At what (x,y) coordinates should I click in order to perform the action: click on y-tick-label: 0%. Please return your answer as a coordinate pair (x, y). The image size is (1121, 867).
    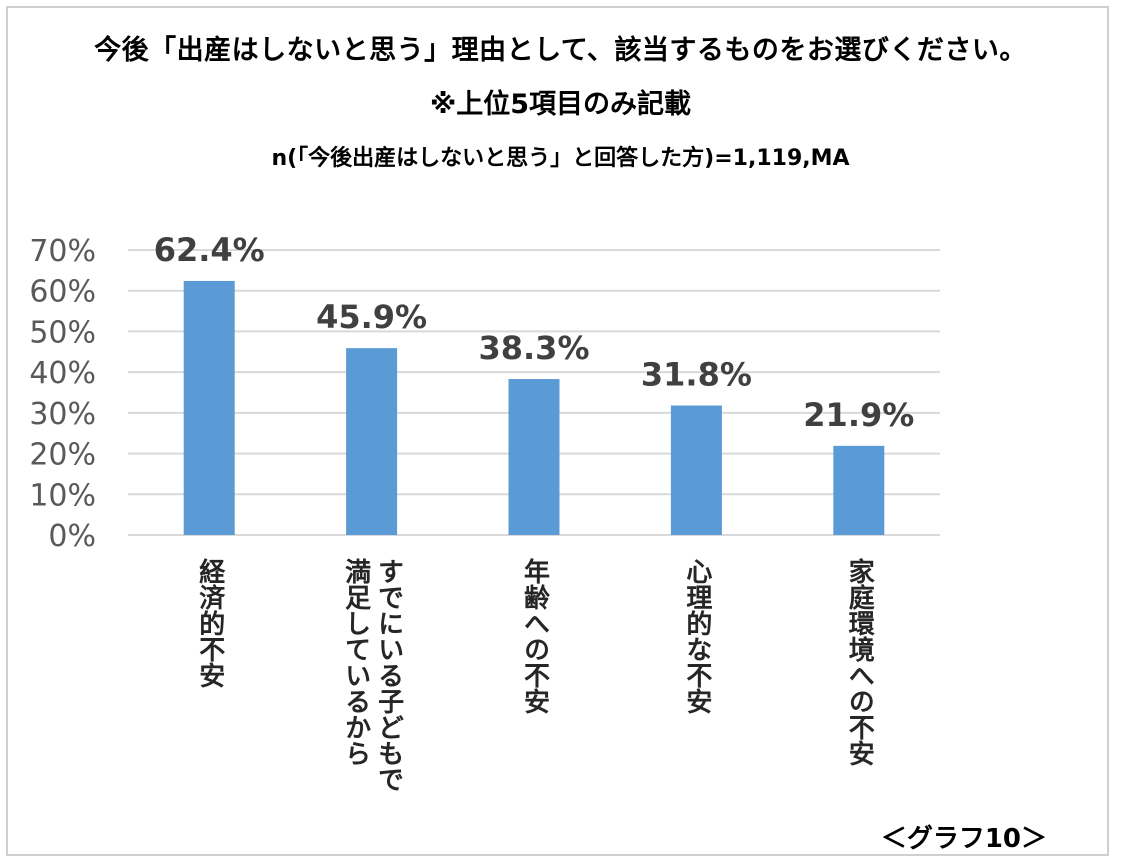
    Looking at the image, I should click on (72, 536).